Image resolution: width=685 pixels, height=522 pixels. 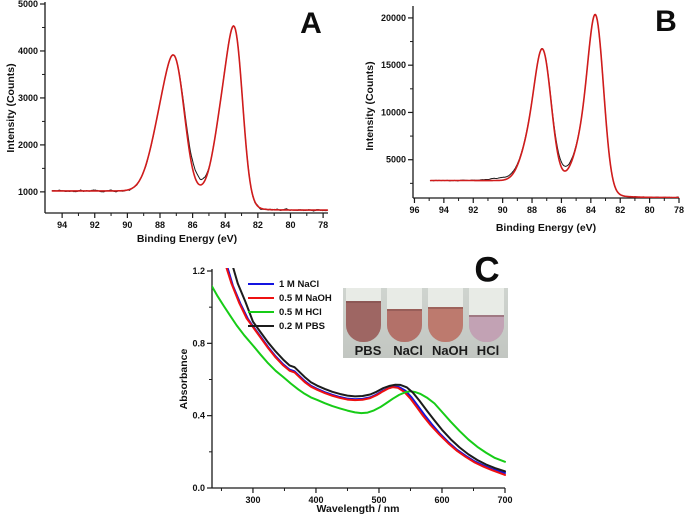 What do you see at coordinates (11, 108) in the screenshot?
I see `panel-a-y-axis-title: Intensity (Counts)` at bounding box center [11, 108].